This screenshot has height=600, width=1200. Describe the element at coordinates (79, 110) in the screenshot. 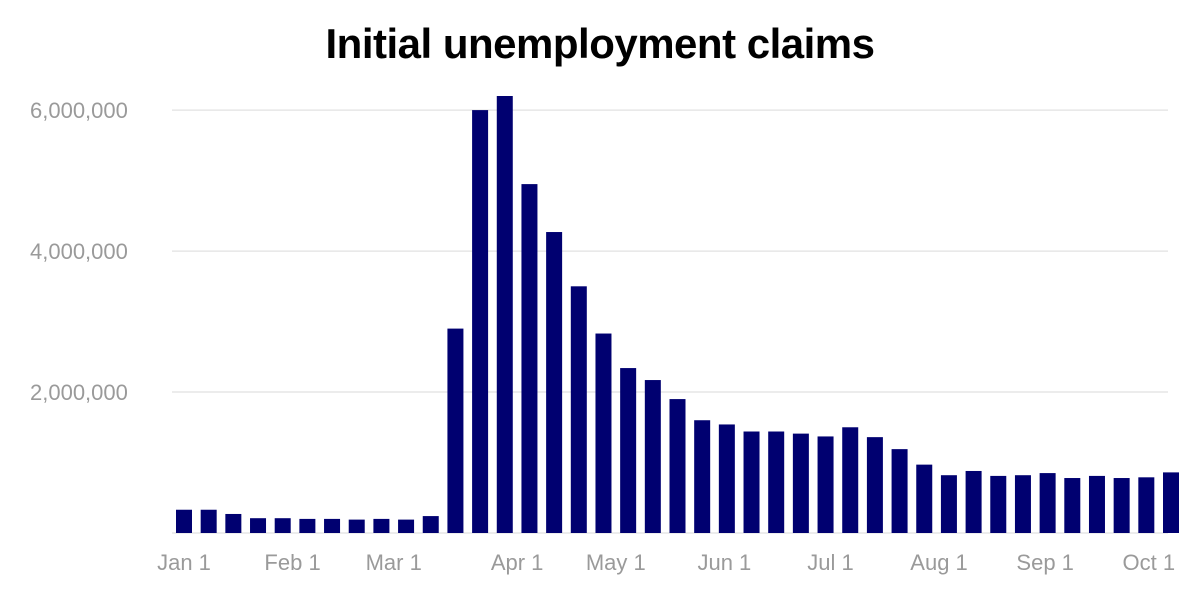

I see `y-tick-label: 6,000,000` at that location.